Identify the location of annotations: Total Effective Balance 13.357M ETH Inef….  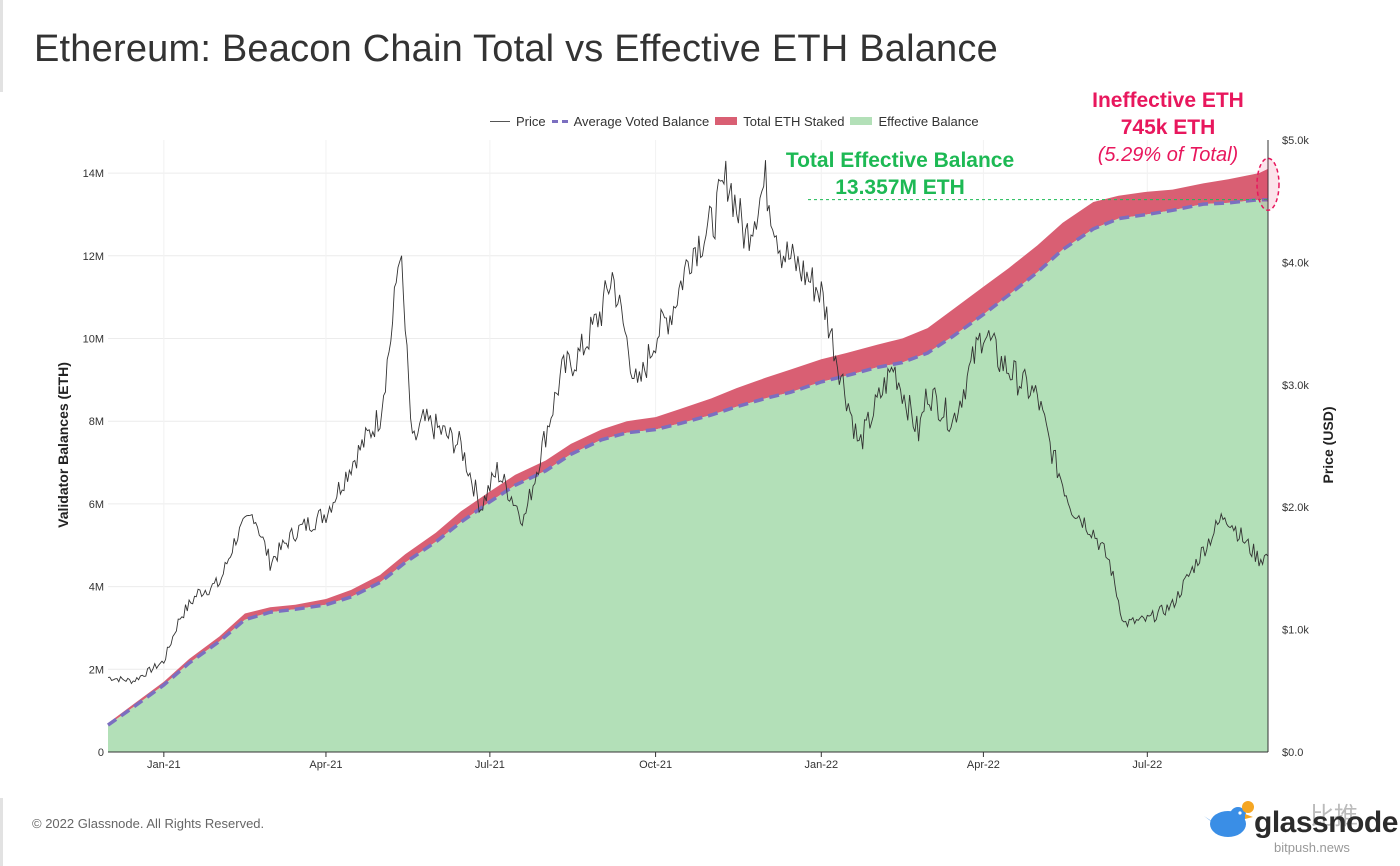
(1033, 150).